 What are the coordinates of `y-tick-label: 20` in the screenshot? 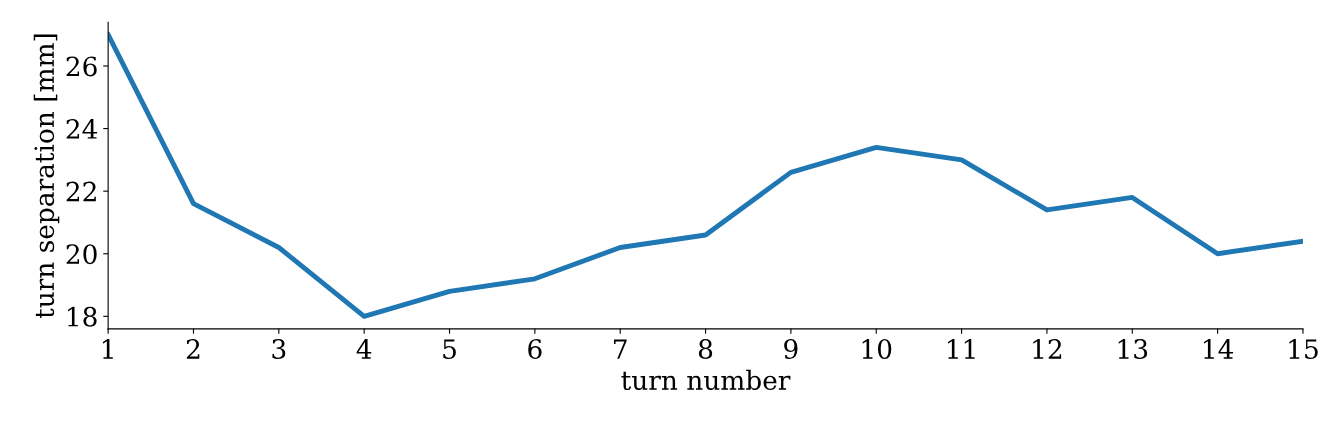 It's located at (81, 254).